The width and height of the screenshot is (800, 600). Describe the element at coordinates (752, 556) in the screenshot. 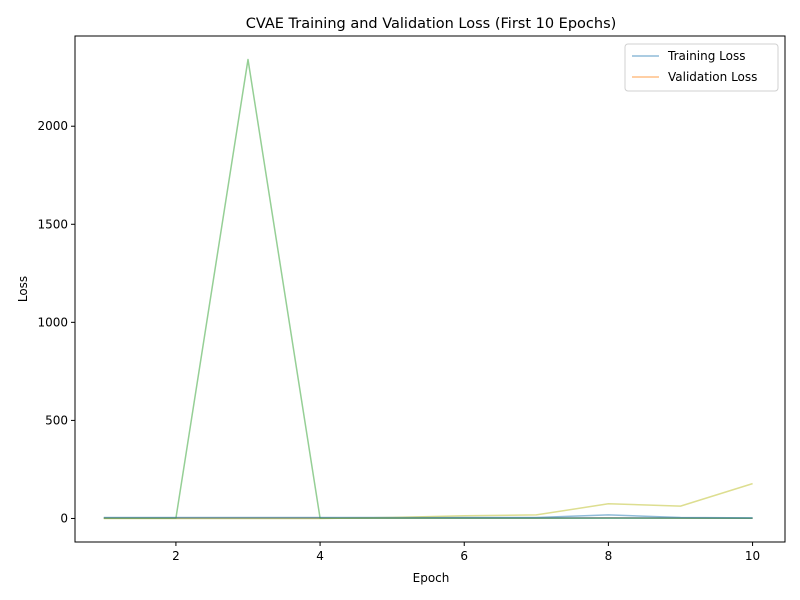

I see `x-tick-label: 10` at that location.